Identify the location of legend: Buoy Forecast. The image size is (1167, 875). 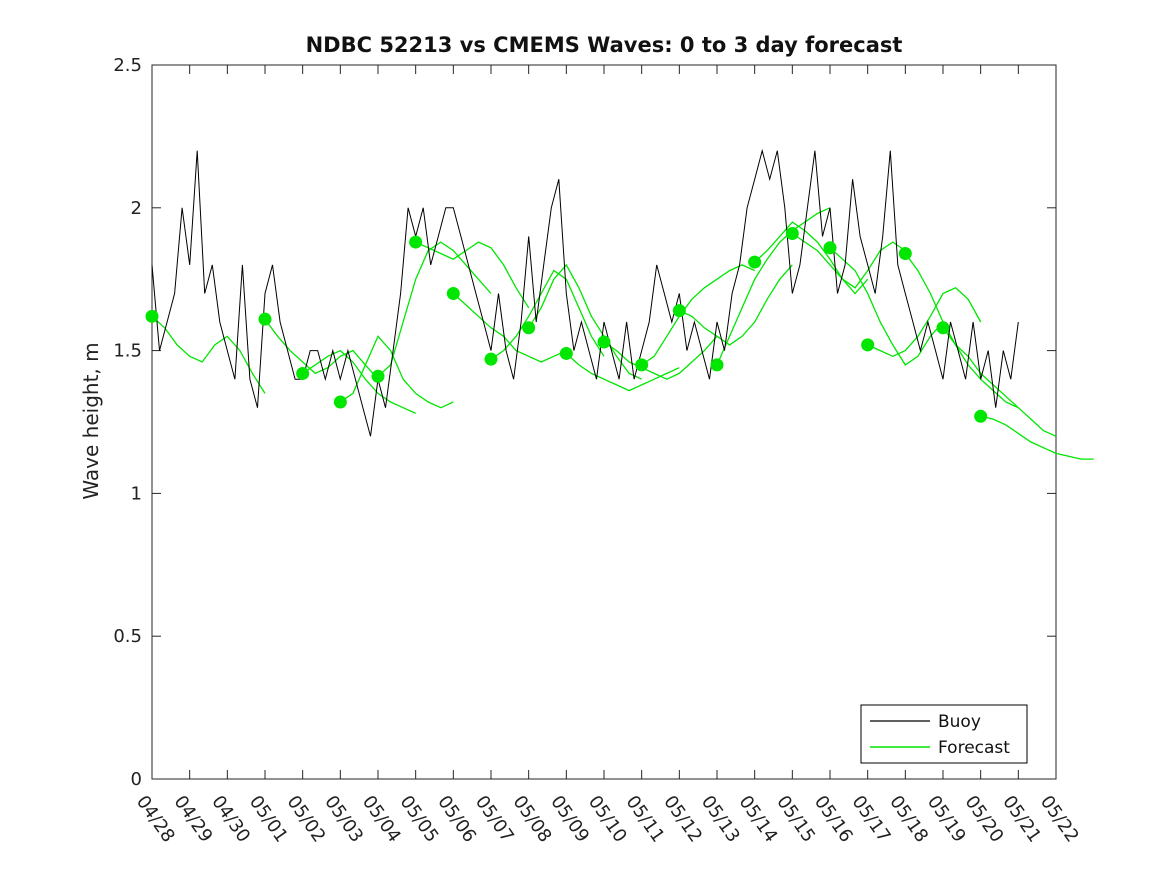
(944, 734).